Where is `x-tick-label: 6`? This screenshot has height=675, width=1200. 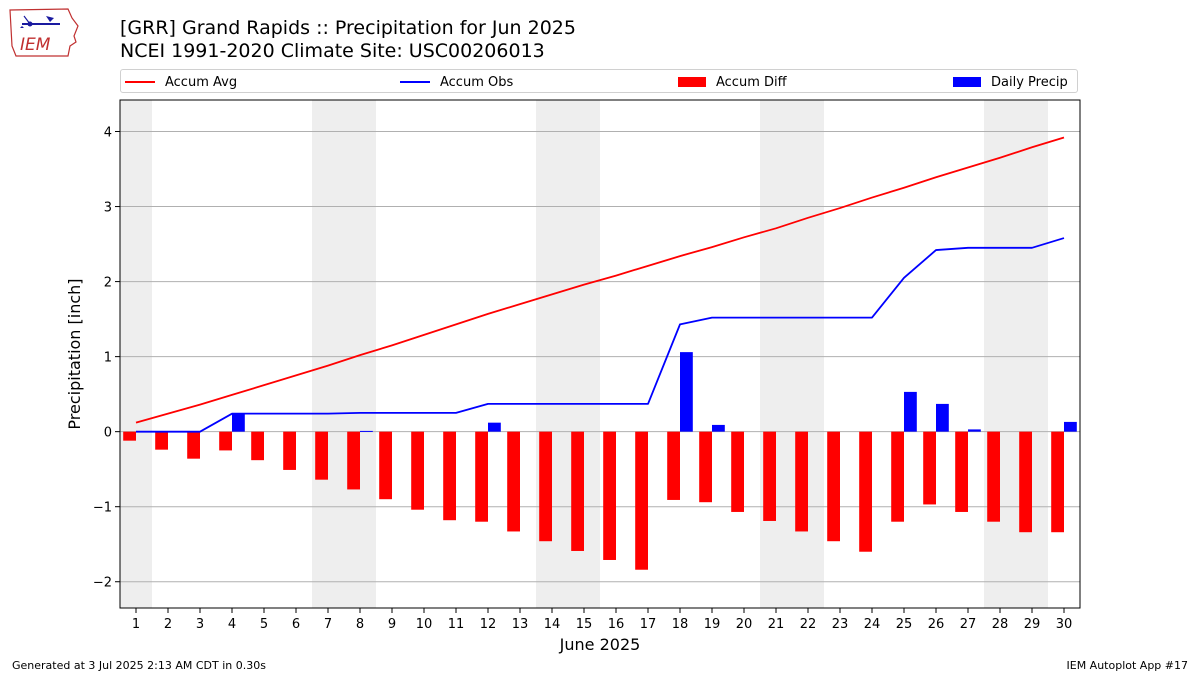
x-tick-label: 6 is located at coordinates (296, 624).